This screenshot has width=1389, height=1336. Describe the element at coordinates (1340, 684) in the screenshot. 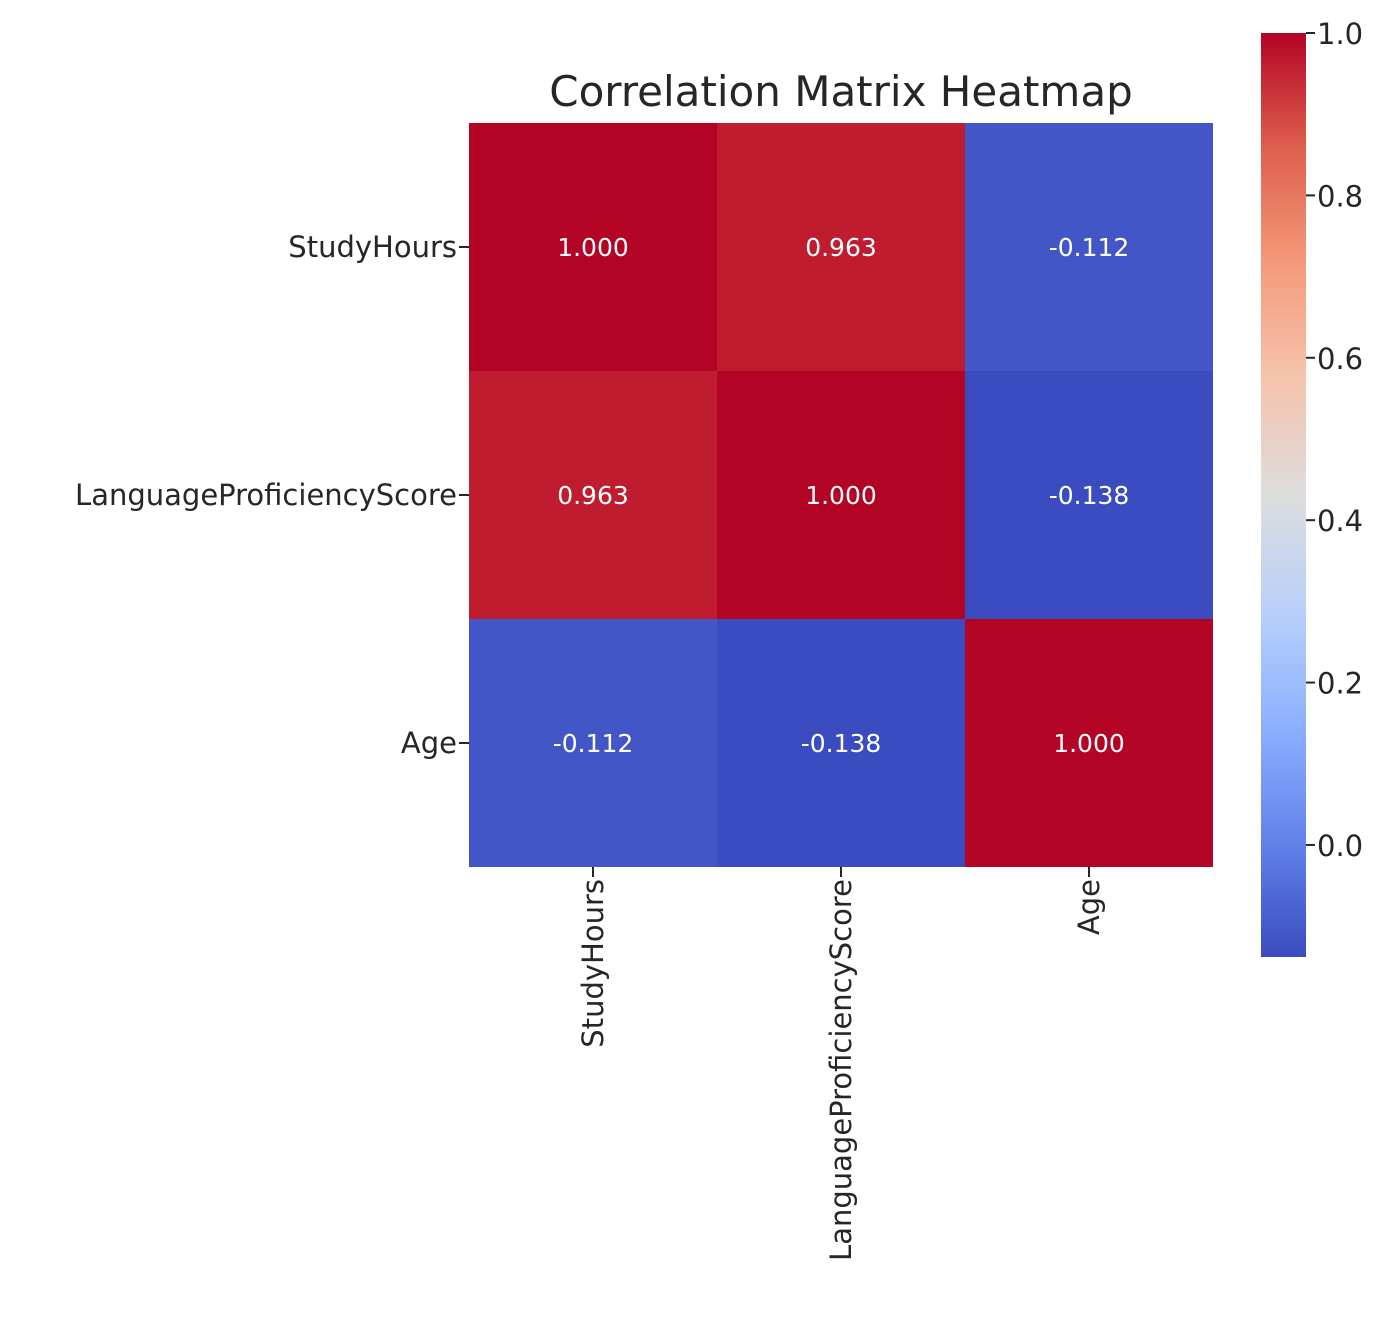

I see `colorbar-tick-label-1: 0.2` at that location.